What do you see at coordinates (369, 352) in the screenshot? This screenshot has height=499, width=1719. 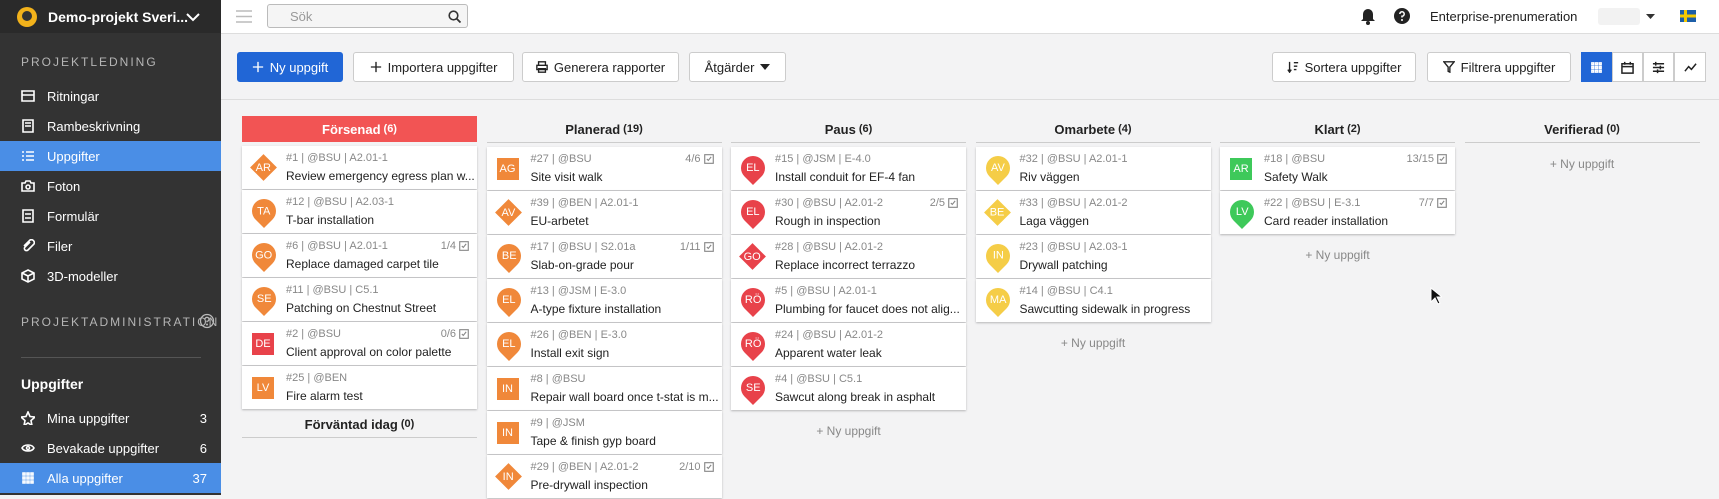 I see `task-title: Client approval on color palette` at bounding box center [369, 352].